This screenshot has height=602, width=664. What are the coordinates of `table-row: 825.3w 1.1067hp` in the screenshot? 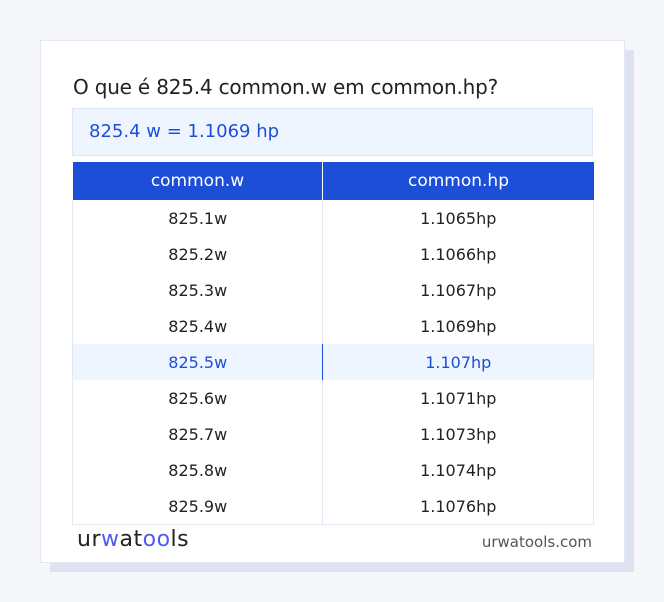 It's located at (332, 290).